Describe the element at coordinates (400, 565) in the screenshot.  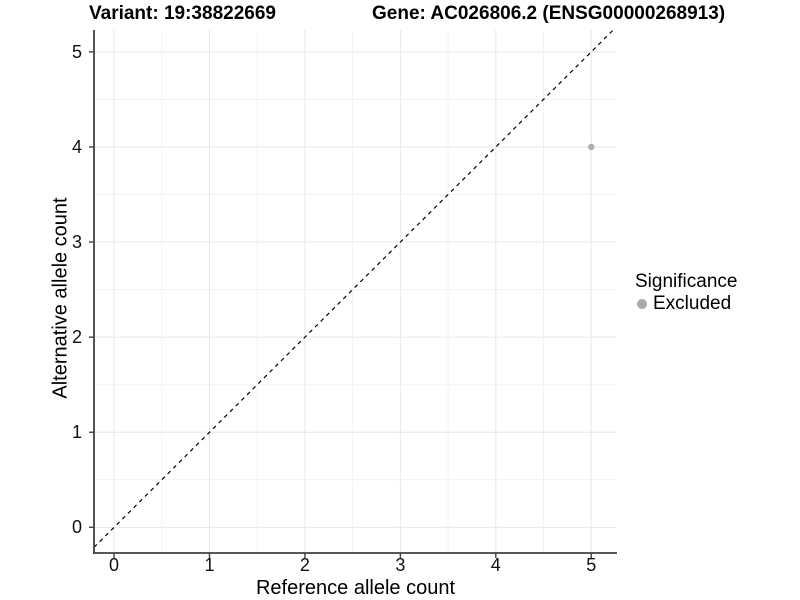
I see `x-tick-label: 3` at that location.